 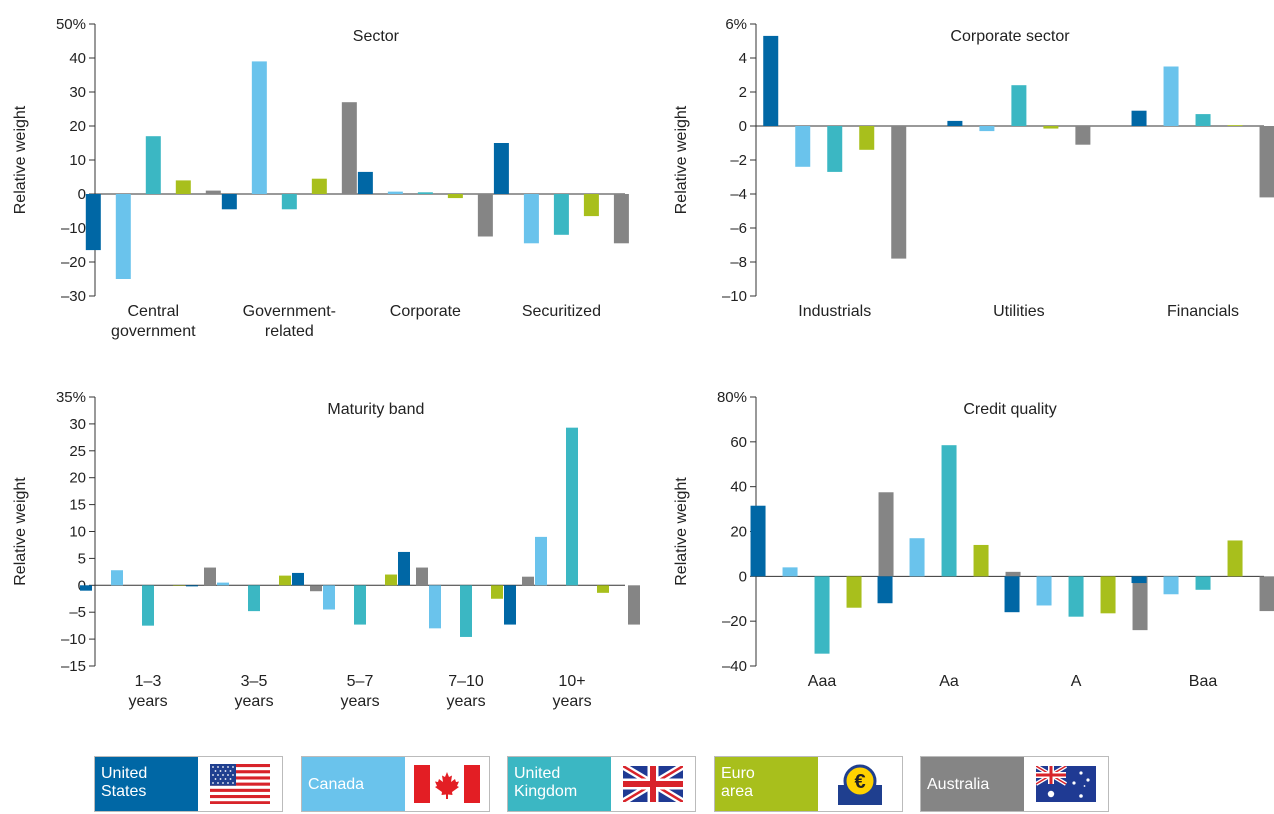 What do you see at coordinates (376, 36) in the screenshot?
I see `panel-1-title: Sector` at bounding box center [376, 36].